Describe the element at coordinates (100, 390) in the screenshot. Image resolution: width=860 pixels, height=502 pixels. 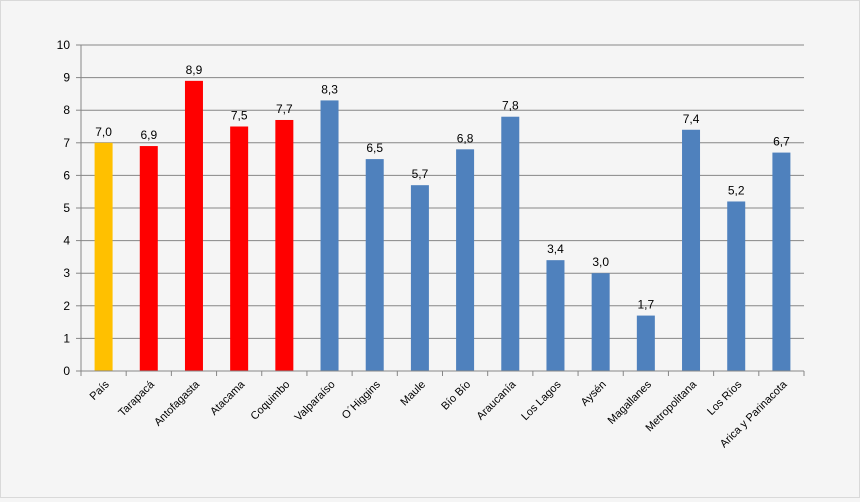
I see `x-tick-label: País` at that location.